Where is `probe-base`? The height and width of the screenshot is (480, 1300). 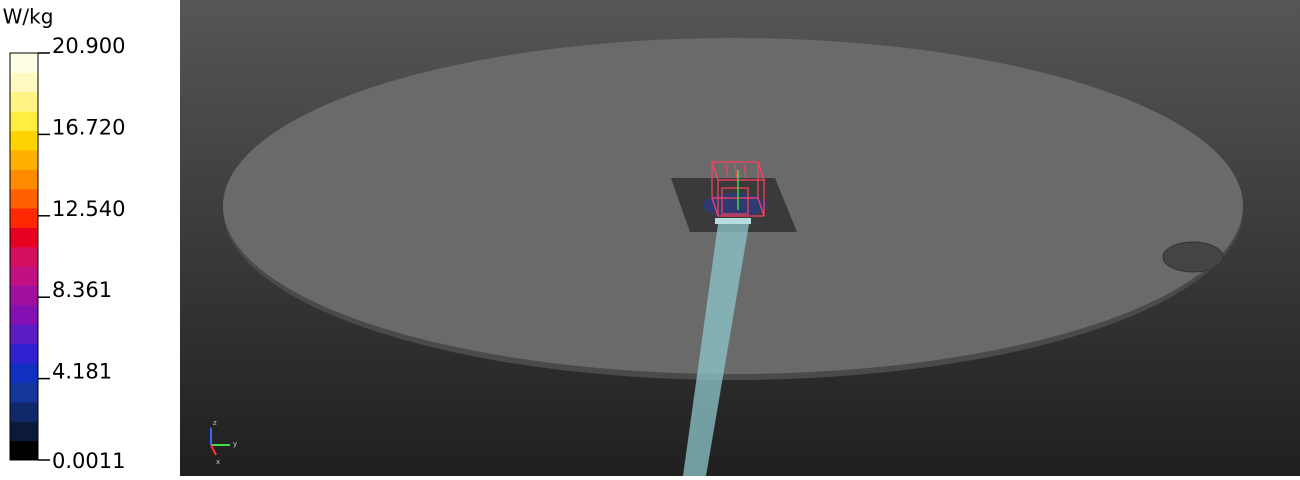
probe-base is located at coordinates (733, 221).